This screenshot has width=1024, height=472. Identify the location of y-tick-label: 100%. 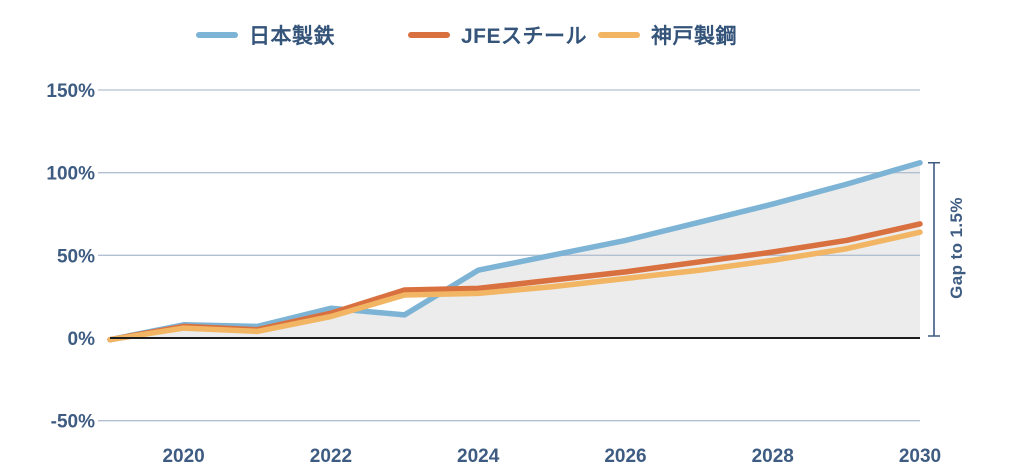
(70, 174).